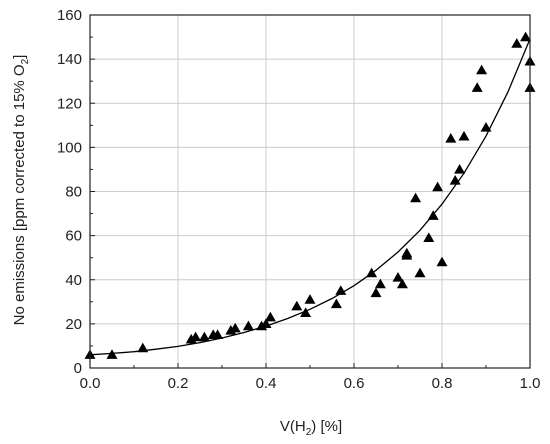 The height and width of the screenshot is (444, 550). Describe the element at coordinates (69, 103) in the screenshot. I see `y-tick-label: 120` at that location.